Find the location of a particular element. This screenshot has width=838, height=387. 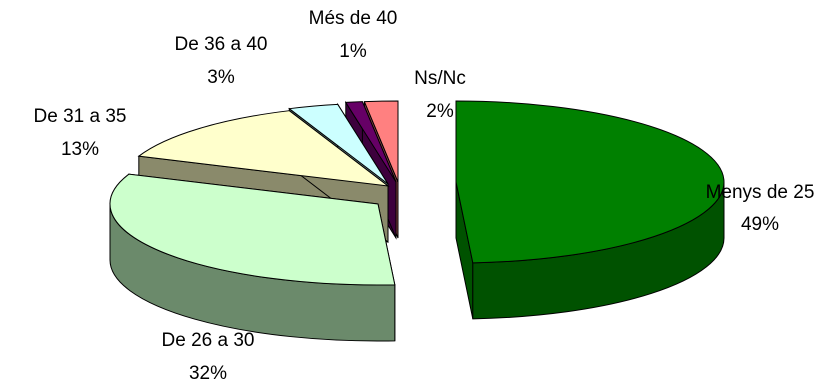

slice-value-mes-de-40: 1% is located at coordinates (353, 51).